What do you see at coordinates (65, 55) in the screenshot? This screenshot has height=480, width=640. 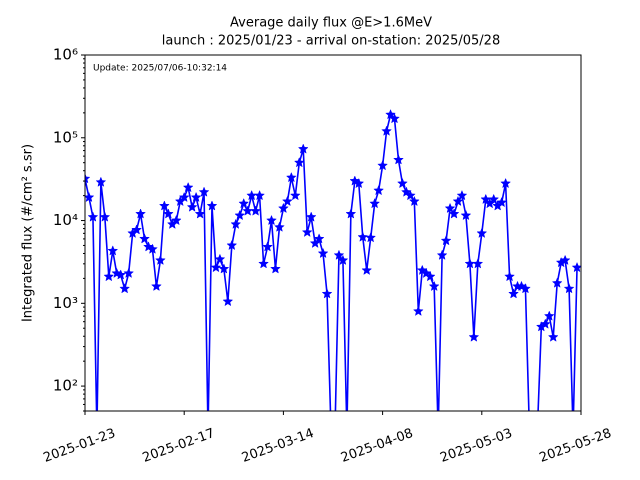 I see `y-tick-label: 10⁶` at bounding box center [65, 55].